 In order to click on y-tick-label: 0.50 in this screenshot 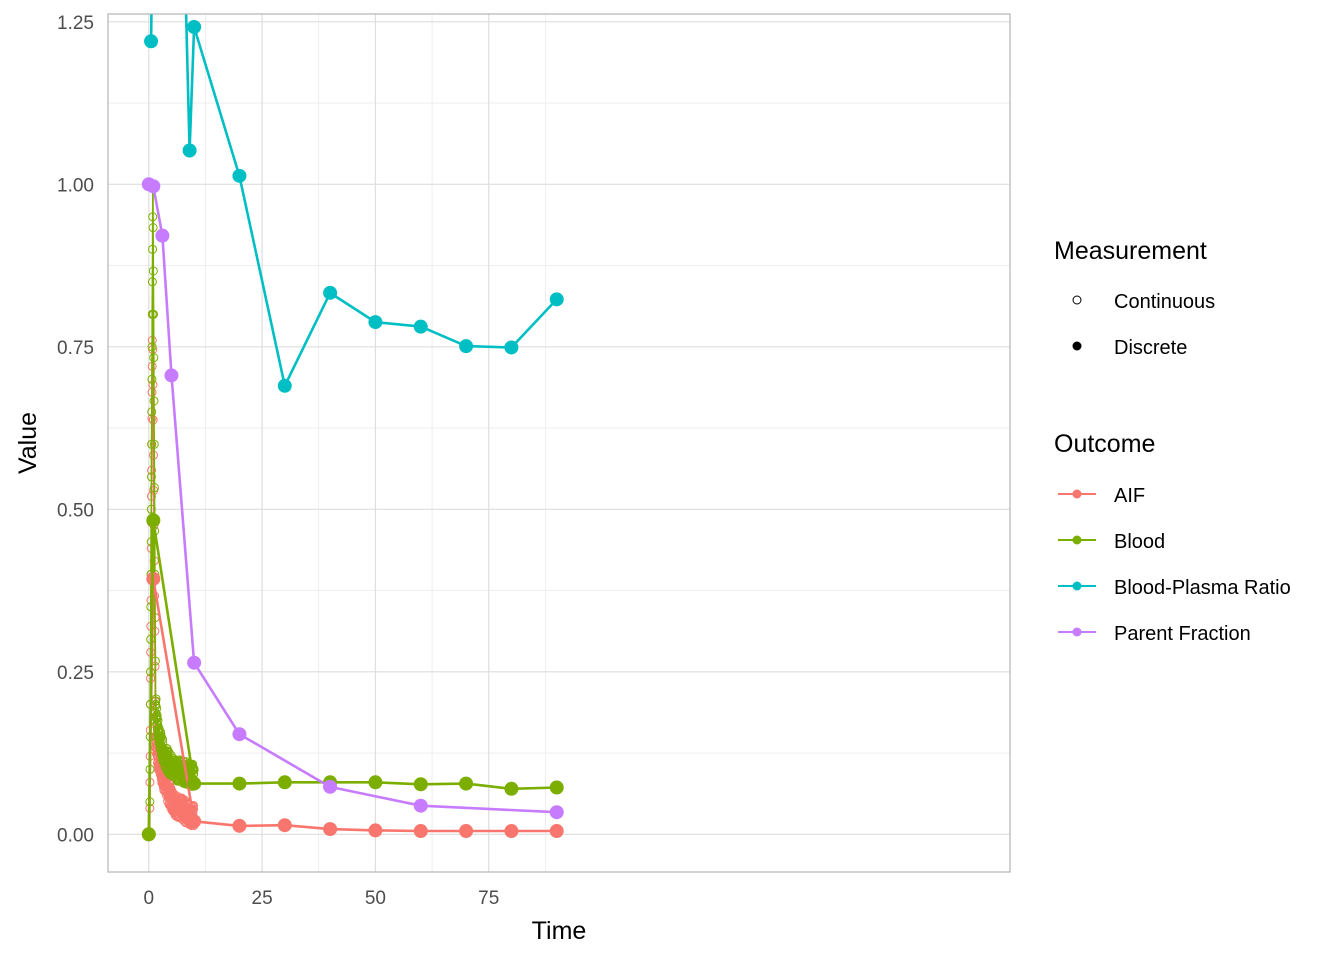, I will do `click(75, 510)`.